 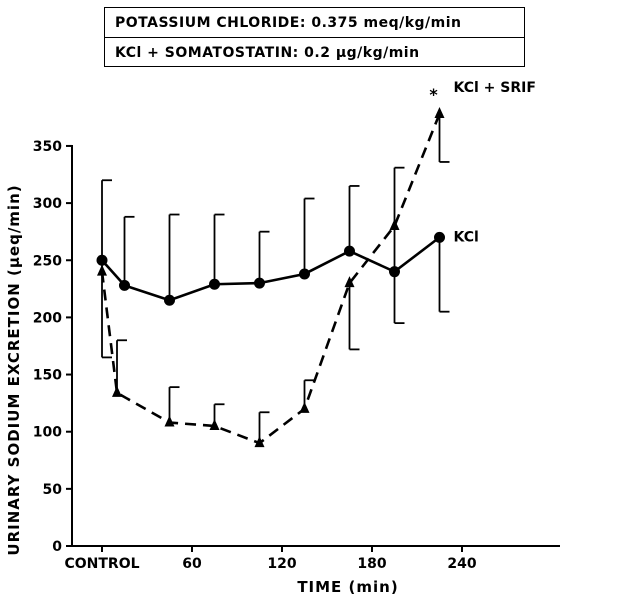 I want to click on x-tick-label: 180, so click(x=371, y=564).